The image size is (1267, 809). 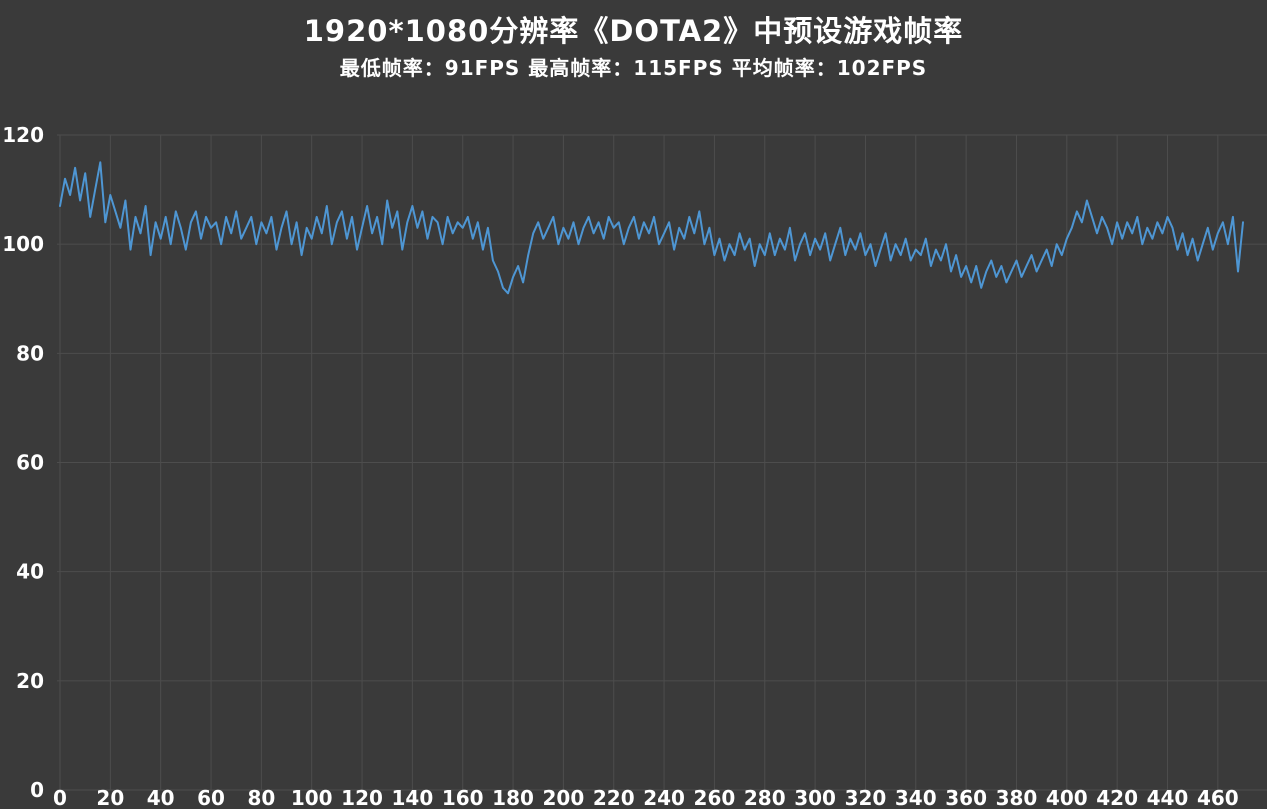 I want to click on x-axis-tick-label: 240, so click(x=664, y=797).